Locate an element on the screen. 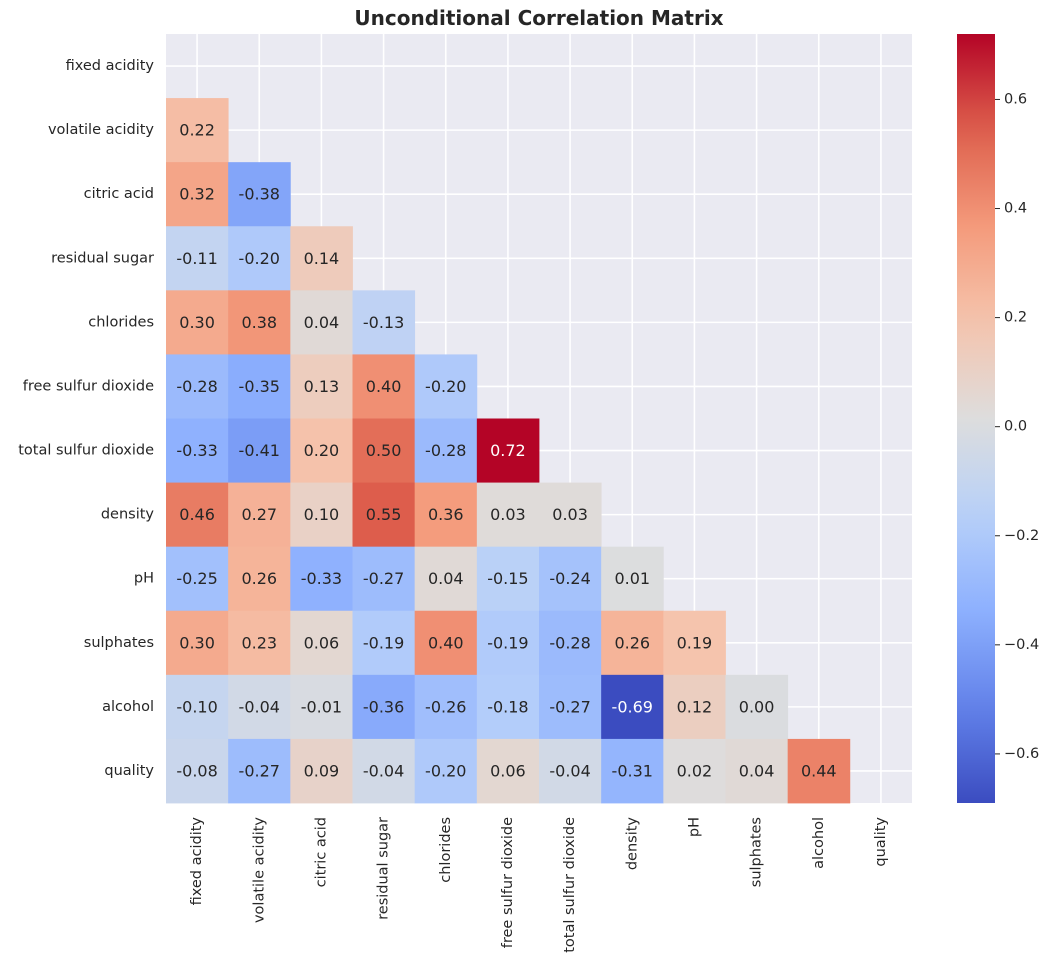 The width and height of the screenshot is (1055, 970). y-tick-label: residual sugar is located at coordinates (102, 258).